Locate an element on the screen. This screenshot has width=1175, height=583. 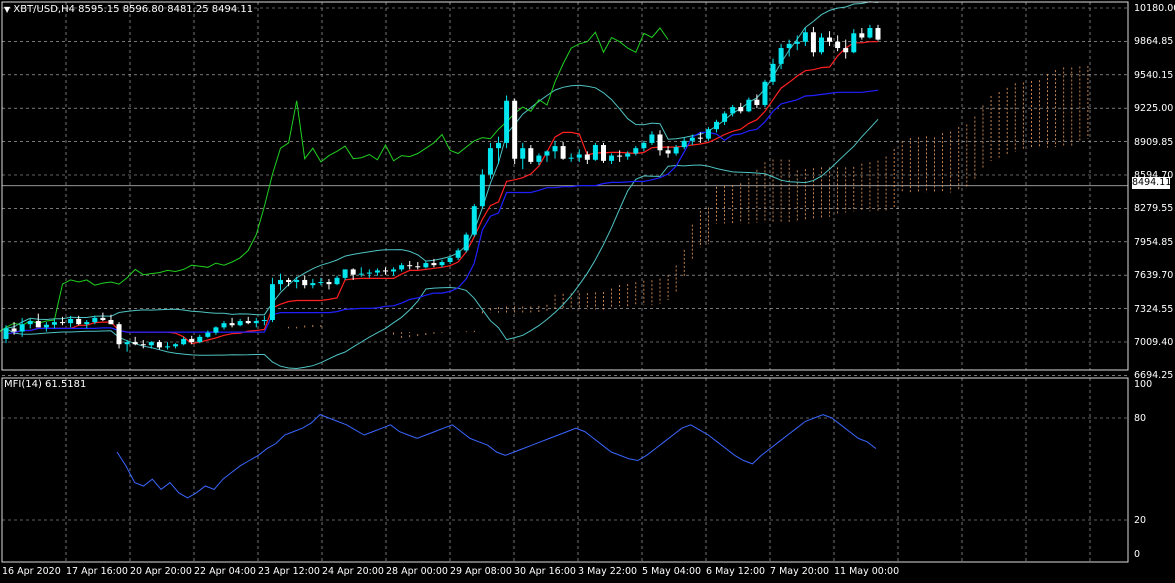
price-tick-label: 7954.85 is located at coordinates (1154, 242).